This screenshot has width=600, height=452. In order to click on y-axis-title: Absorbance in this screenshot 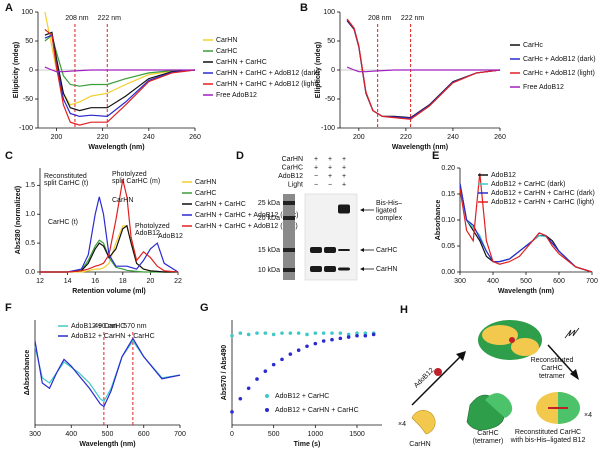, I will do `click(438, 220)`.